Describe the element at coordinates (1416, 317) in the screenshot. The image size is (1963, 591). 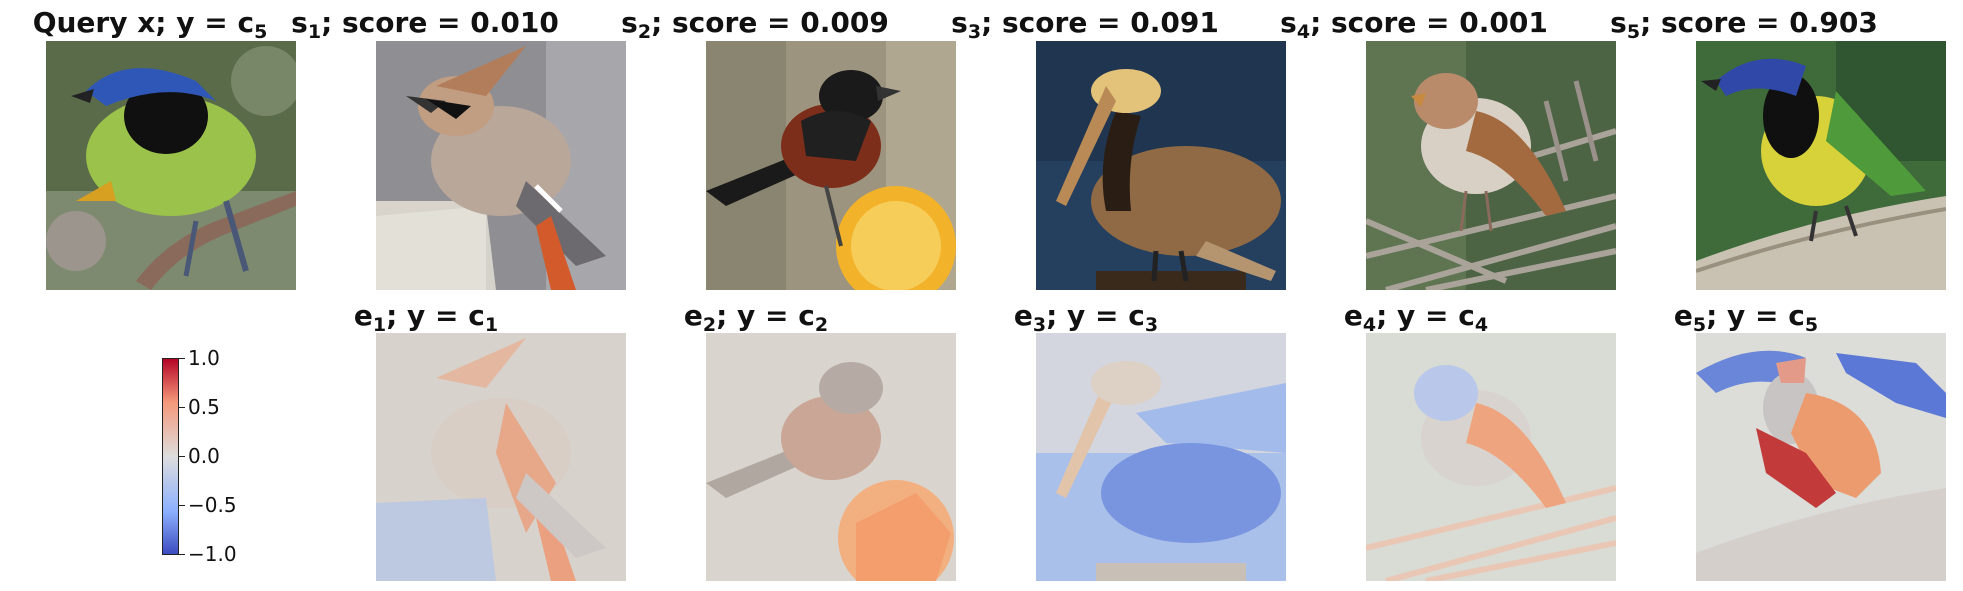
I see `title-e4: e4; y = c4` at that location.